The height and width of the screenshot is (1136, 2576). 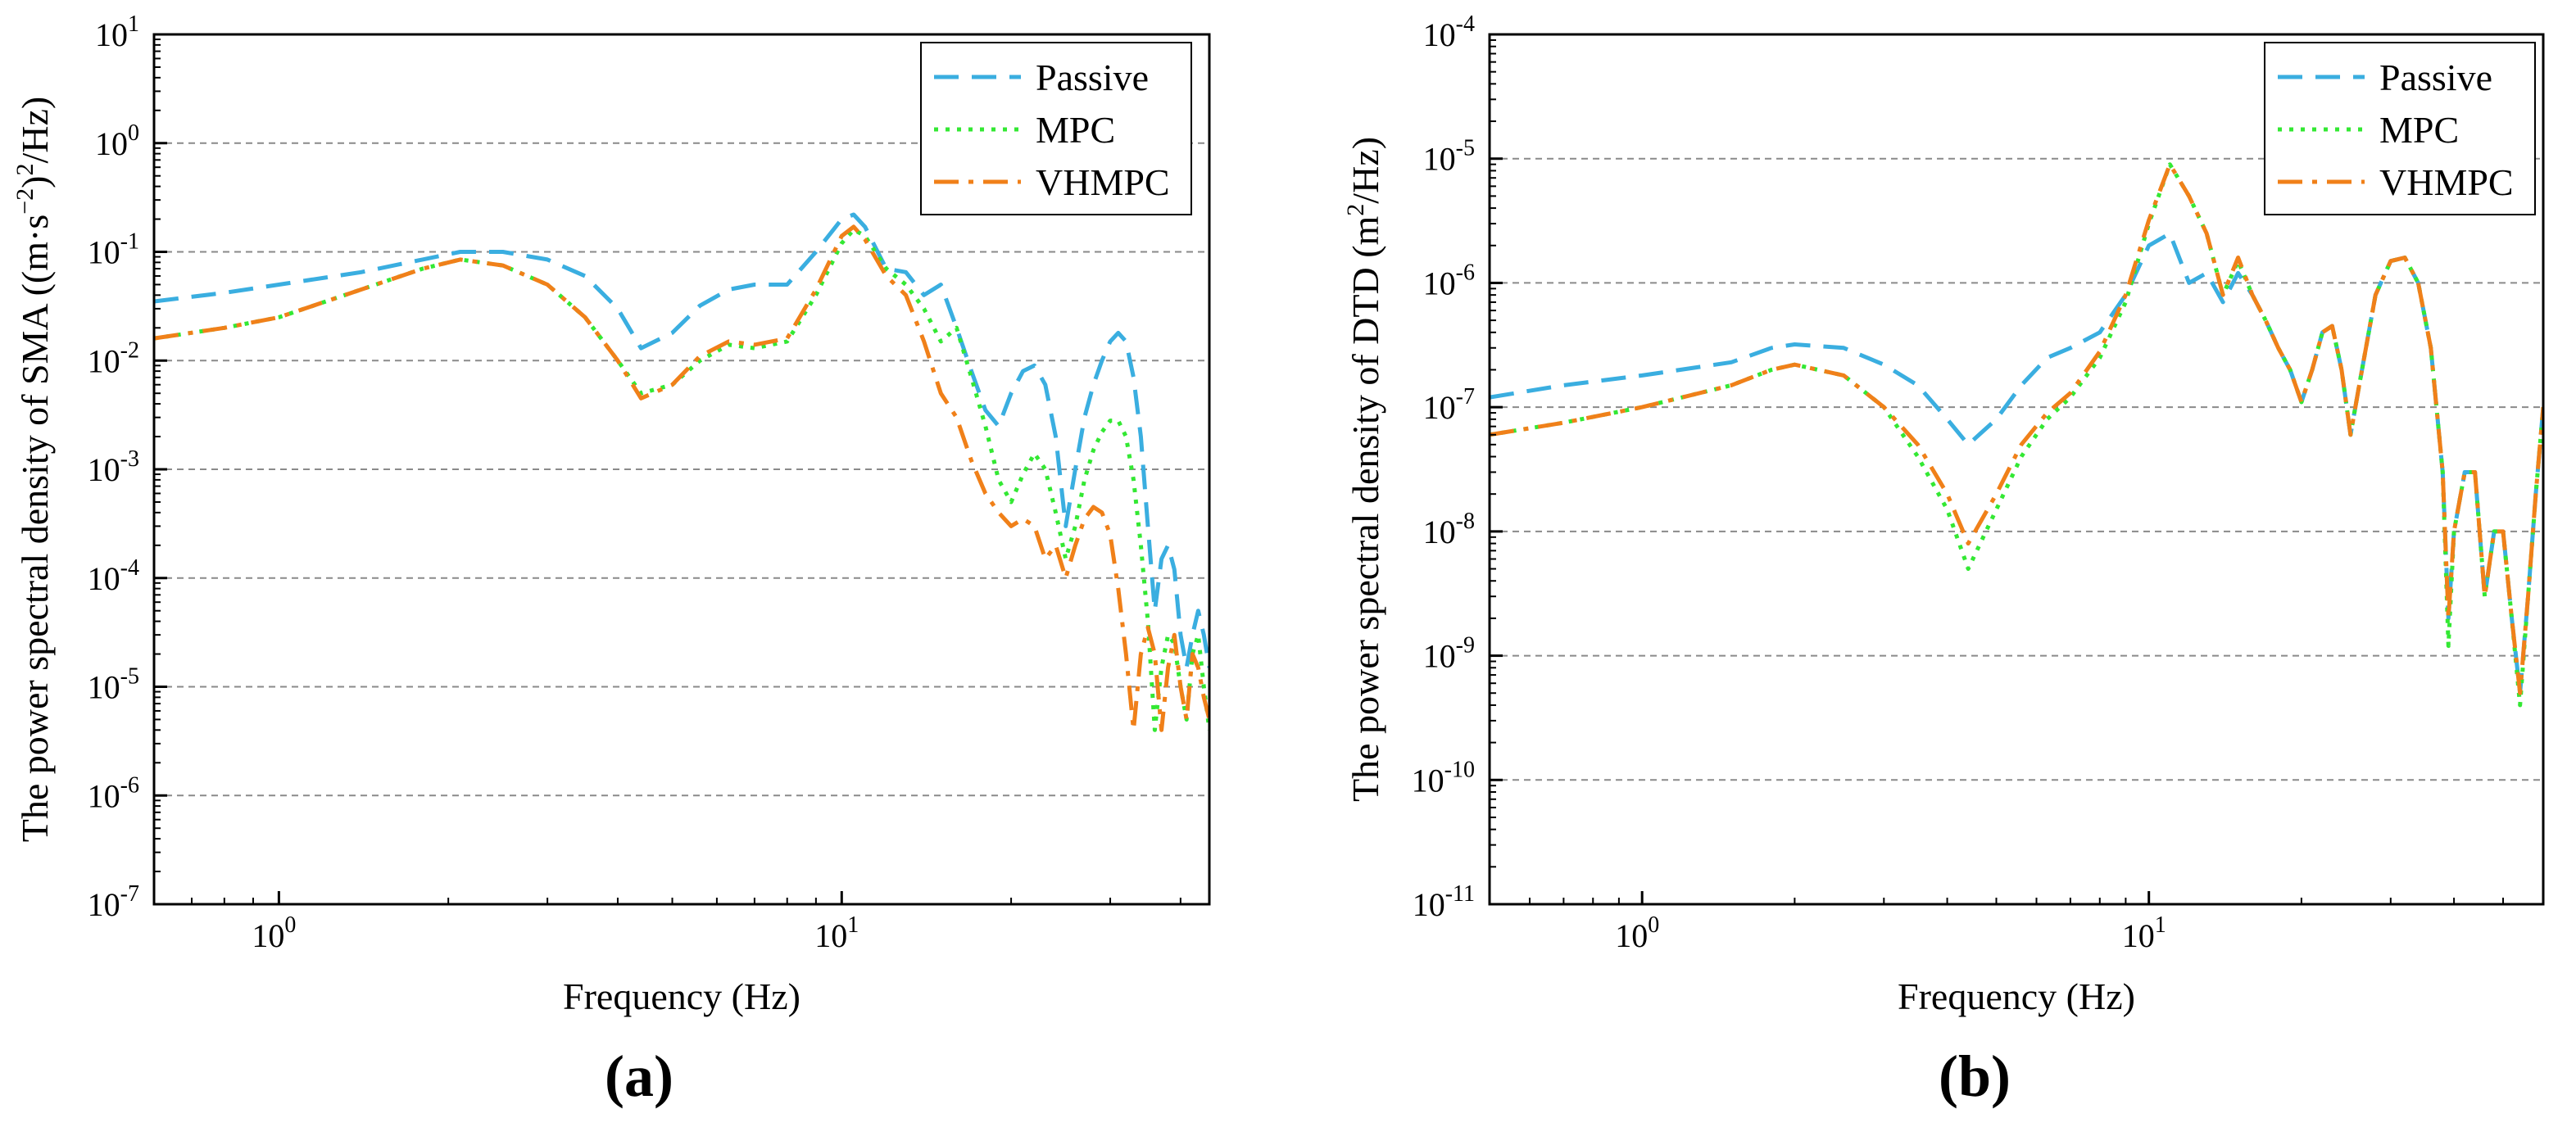 What do you see at coordinates (1449, 654) in the screenshot?
I see `y-tick-label: 10⁻⁹` at bounding box center [1449, 654].